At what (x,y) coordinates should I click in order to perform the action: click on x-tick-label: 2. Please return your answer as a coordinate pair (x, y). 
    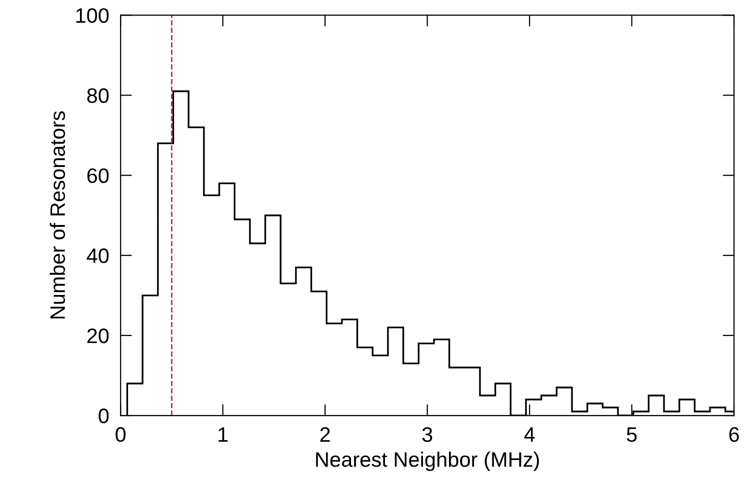
    Looking at the image, I should click on (325, 434).